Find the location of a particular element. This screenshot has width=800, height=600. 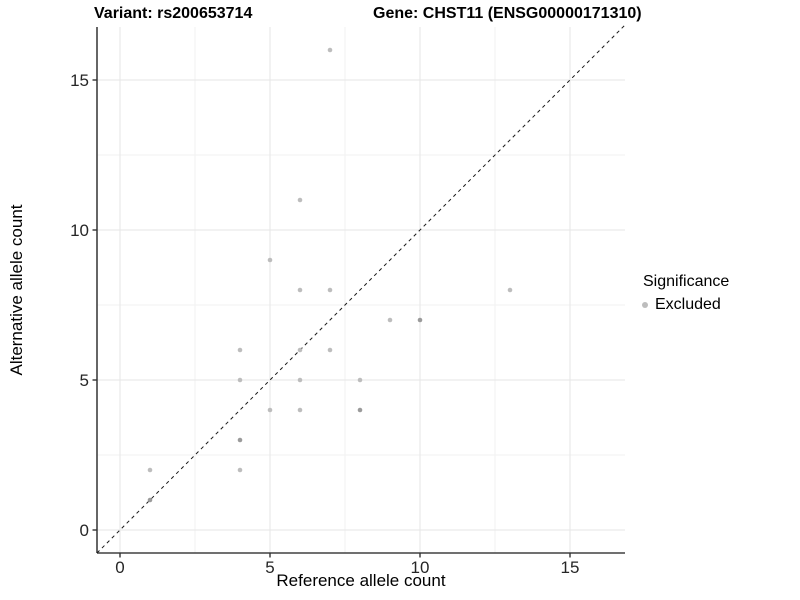

legend-item: Excluded is located at coordinates (685, 305).